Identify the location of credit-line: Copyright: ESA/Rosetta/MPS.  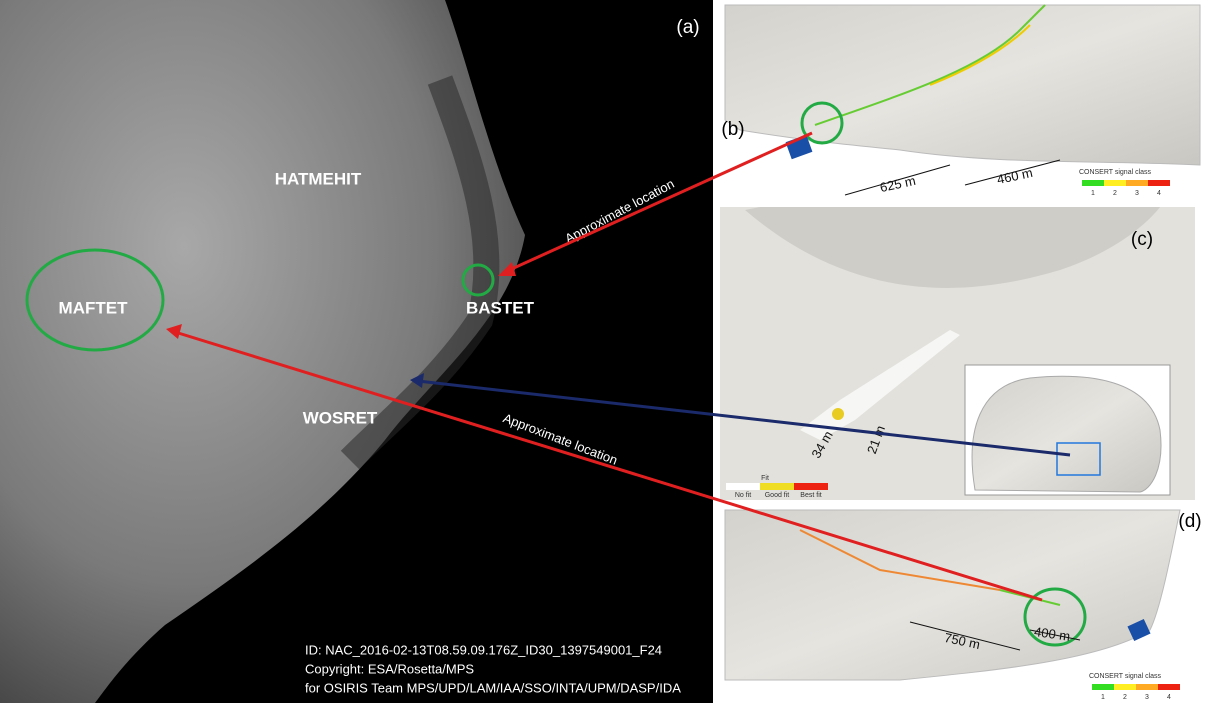
(389, 668).